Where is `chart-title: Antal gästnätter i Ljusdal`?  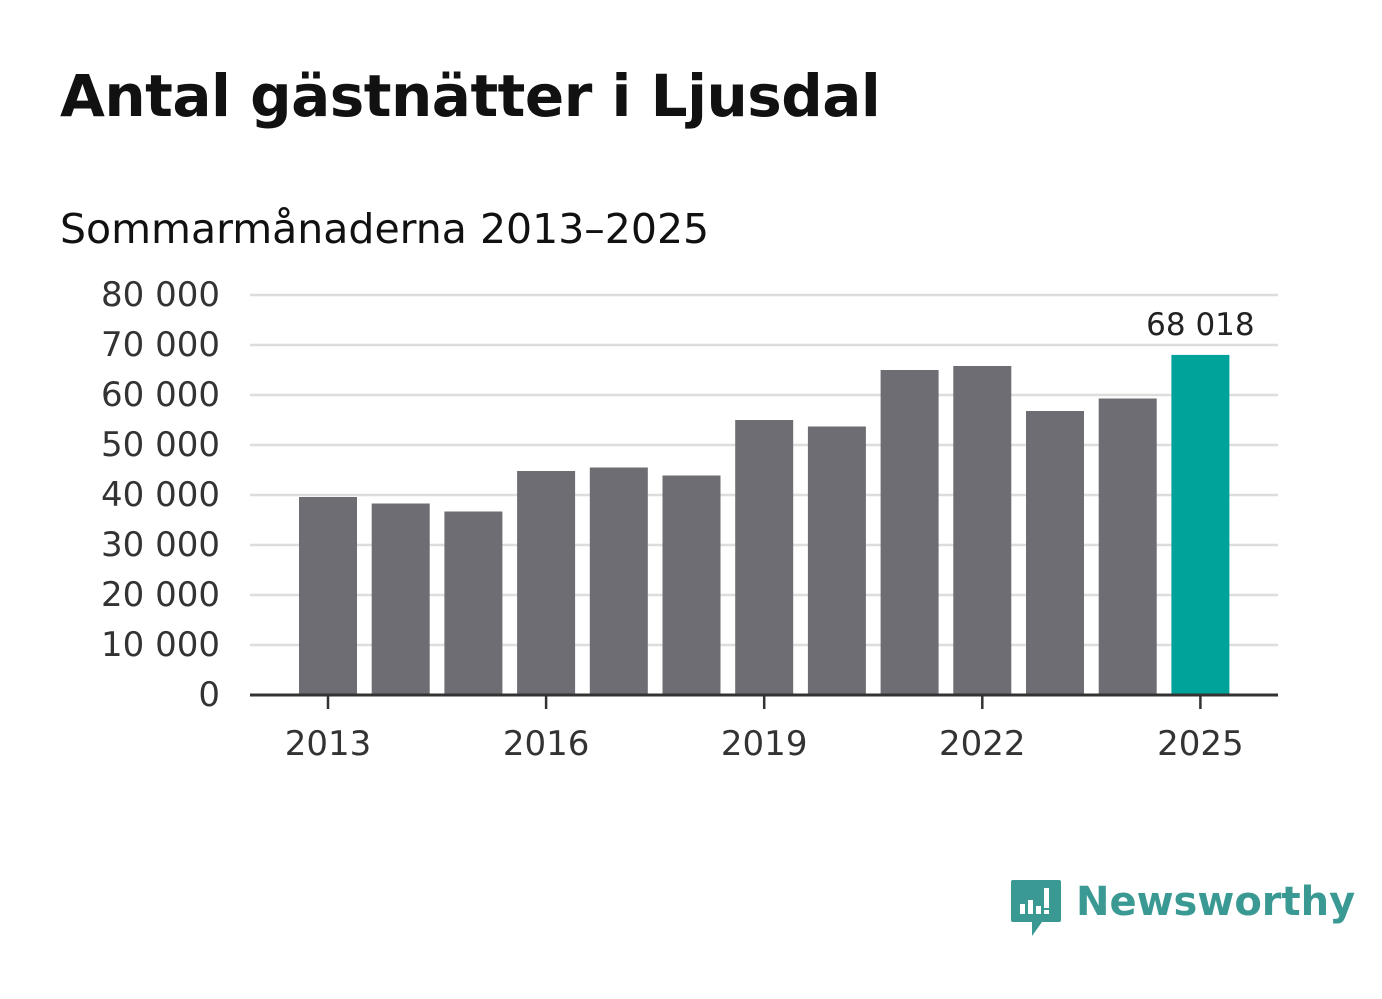
chart-title: Antal gästnätter i Ljusdal is located at coordinates (470, 96).